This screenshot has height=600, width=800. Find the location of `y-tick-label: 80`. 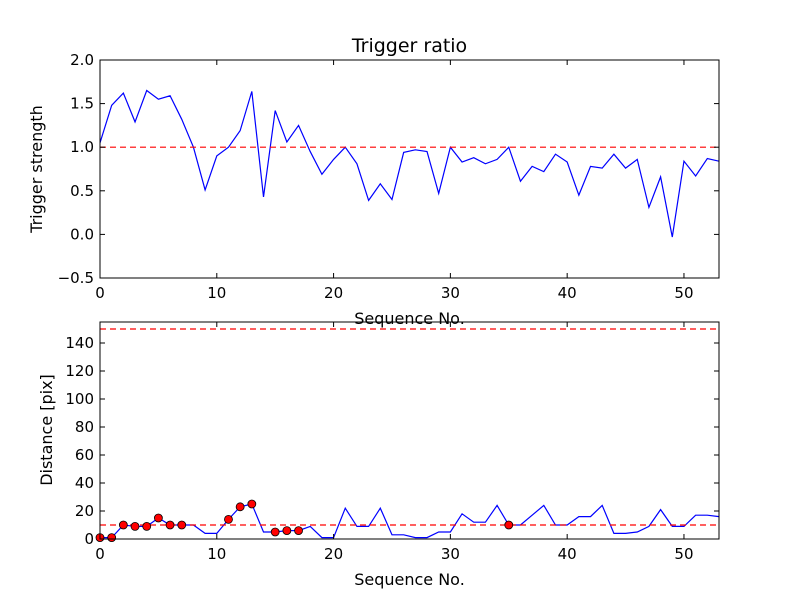

y-tick-label: 80 is located at coordinates (84, 427).